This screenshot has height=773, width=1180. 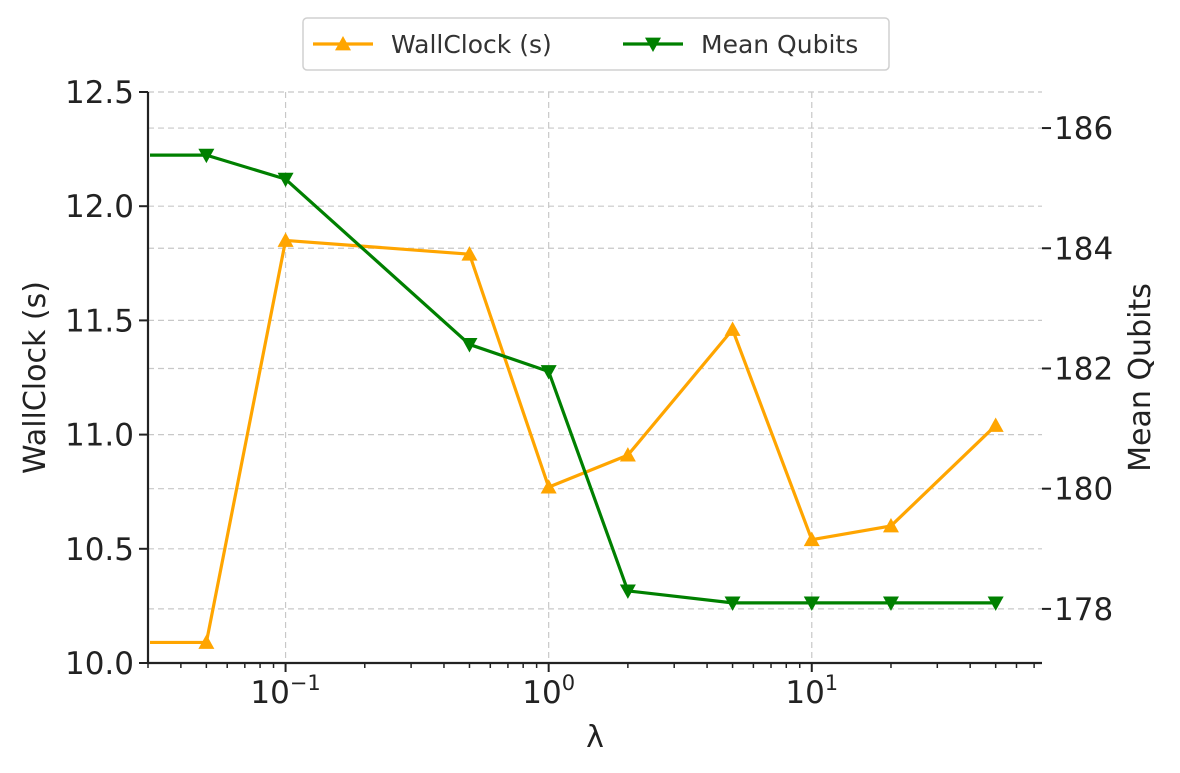 What do you see at coordinates (471, 44) in the screenshot?
I see `legend-entry-label: WallClock (s)` at bounding box center [471, 44].